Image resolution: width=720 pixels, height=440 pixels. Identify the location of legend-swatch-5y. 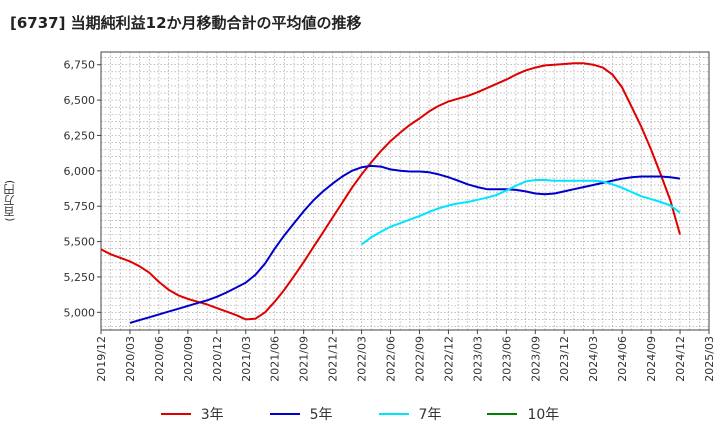
(284, 414).